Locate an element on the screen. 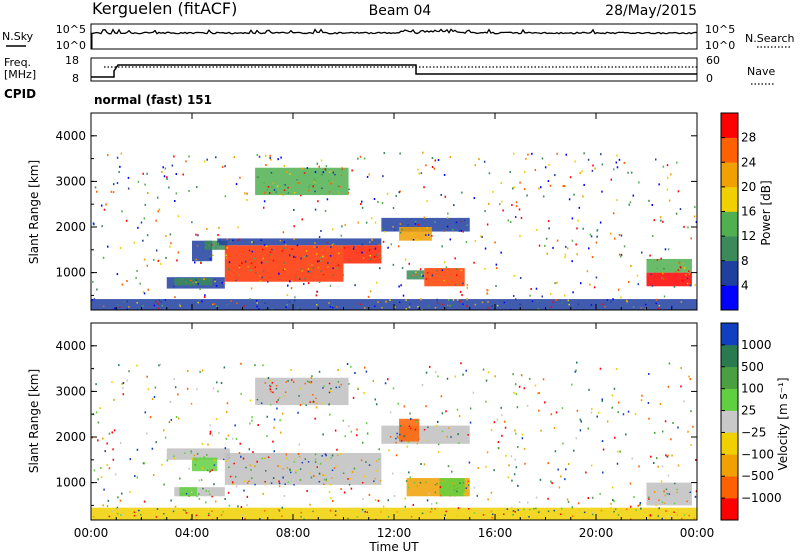 The height and width of the screenshot is (554, 800). freq-panel-frame is located at coordinates (394, 69).